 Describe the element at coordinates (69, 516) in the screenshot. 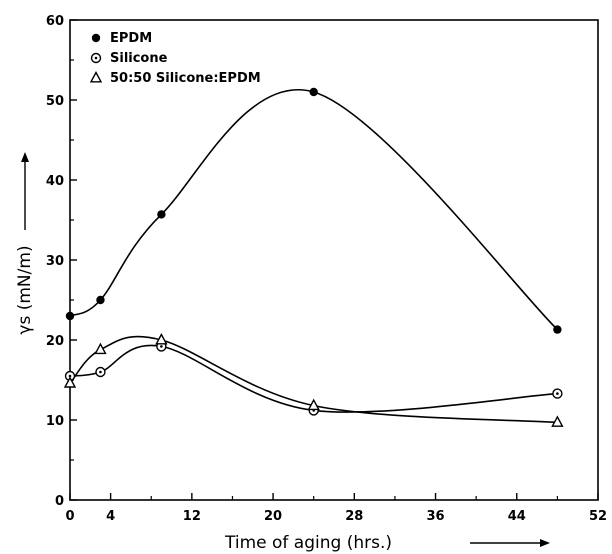

I see `x-tick-label: 0` at that location.